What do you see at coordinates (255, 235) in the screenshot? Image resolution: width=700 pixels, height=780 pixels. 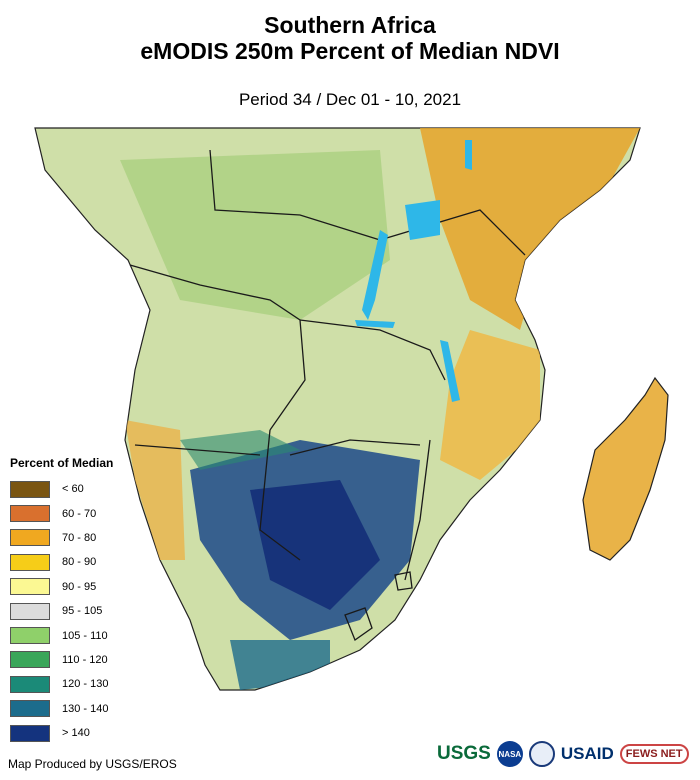 I see `central-green-zone` at bounding box center [255, 235].